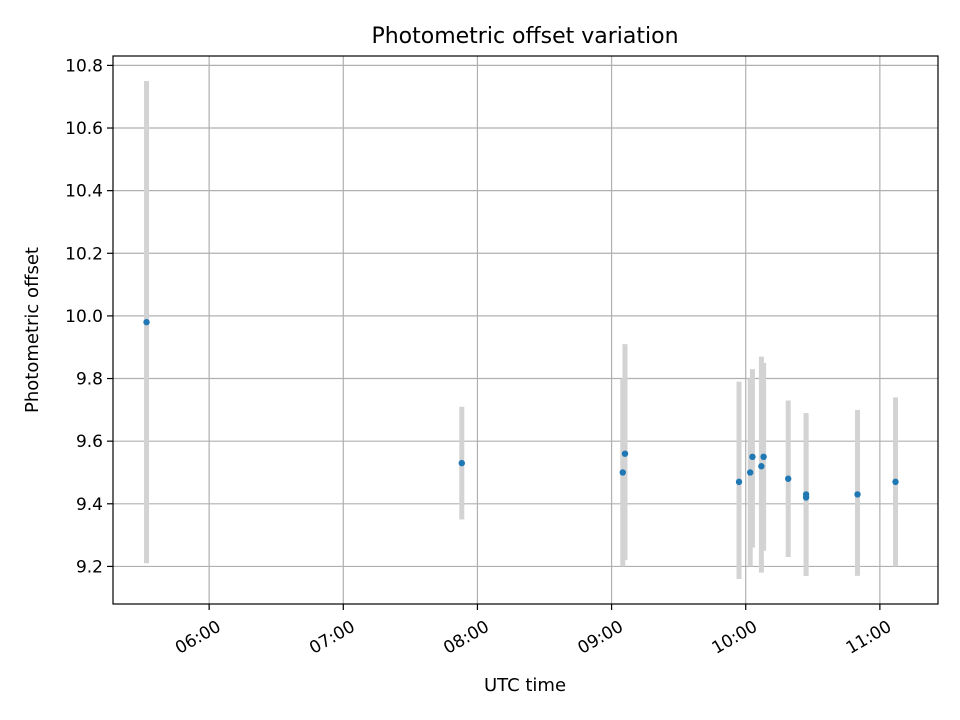 The width and height of the screenshot is (960, 720). I want to click on y-axis: 9.2 9.4 9.6 9.8 10.0 10.2 10.4 10.6 10.8, so click(89, 316).